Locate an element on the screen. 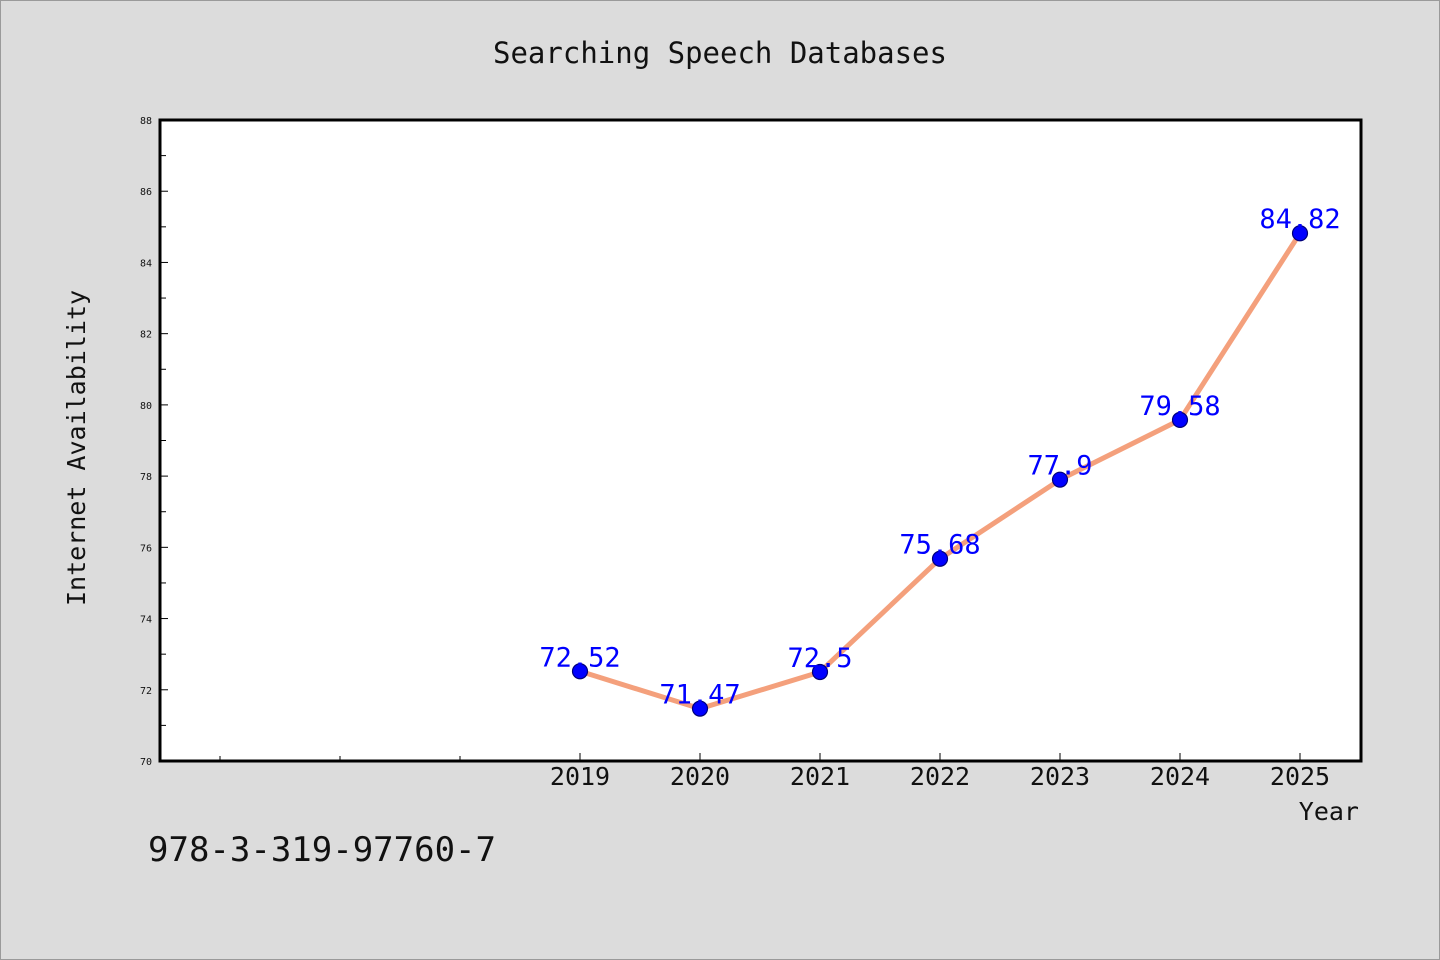 The image size is (1440, 960). x-tick-label: 2023 is located at coordinates (1060, 776).